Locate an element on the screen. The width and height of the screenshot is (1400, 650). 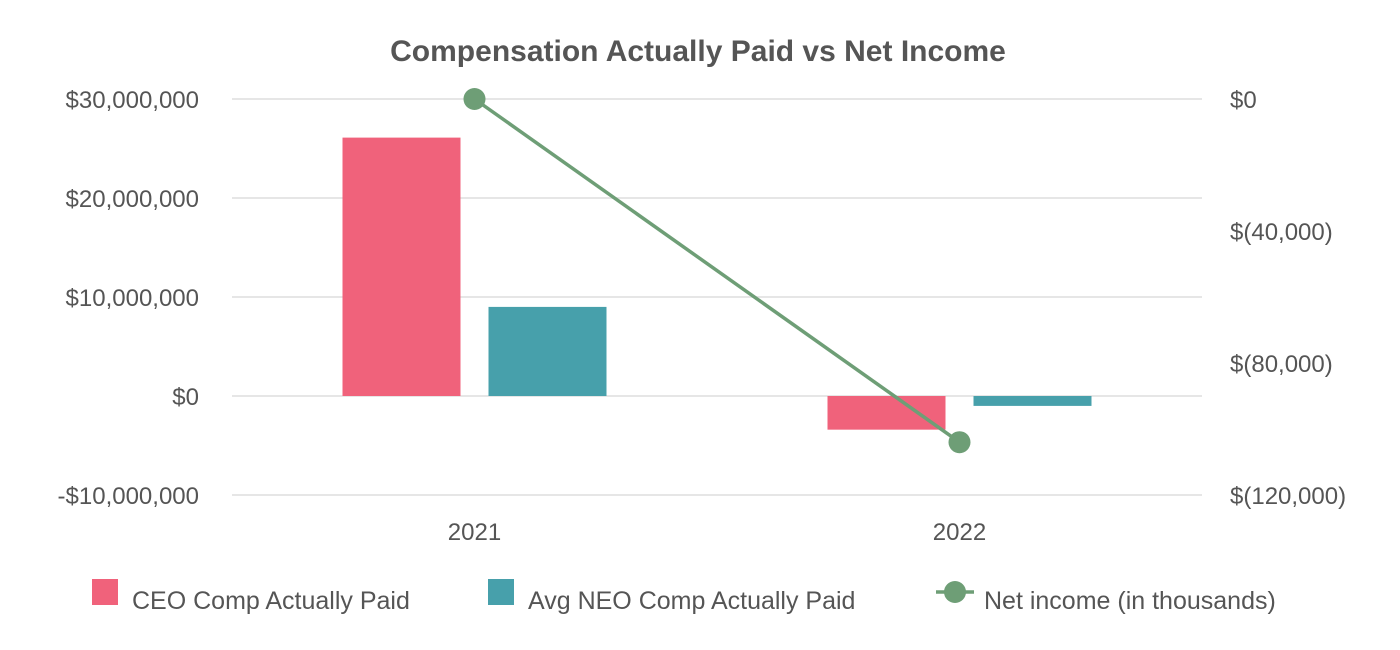
legend-marker-net-income is located at coordinates (955, 592).